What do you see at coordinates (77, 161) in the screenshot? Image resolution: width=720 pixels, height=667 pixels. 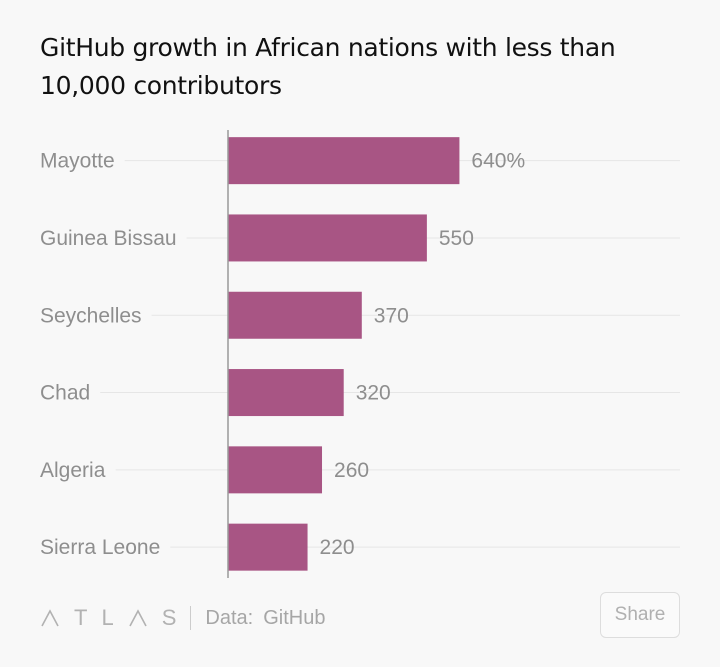 I see `category-label: Mayotte` at bounding box center [77, 161].